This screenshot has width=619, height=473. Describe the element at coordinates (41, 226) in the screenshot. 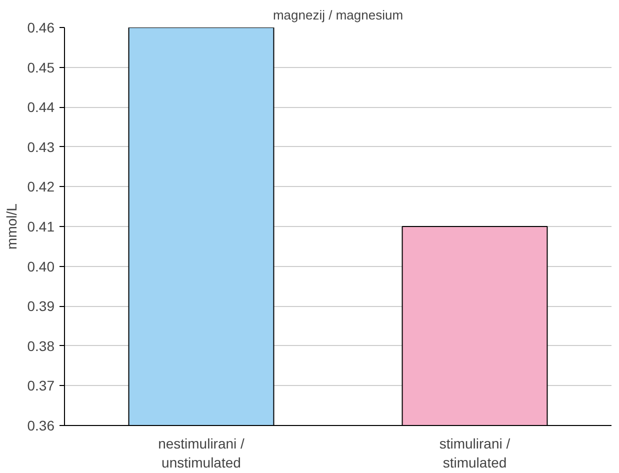

I see `y-tick-label: 0.41` at that location.